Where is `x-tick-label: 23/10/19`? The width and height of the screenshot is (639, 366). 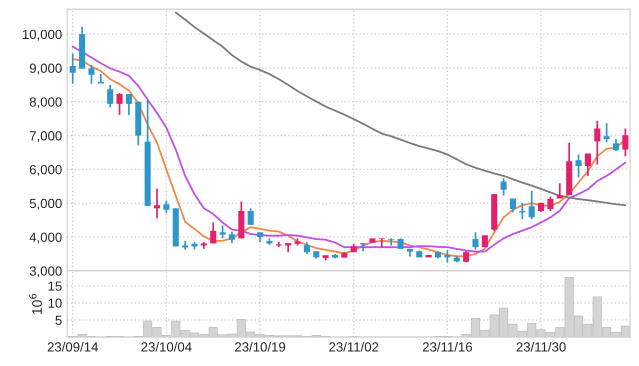 x-tick-label: 23/10/19 is located at coordinates (260, 347).